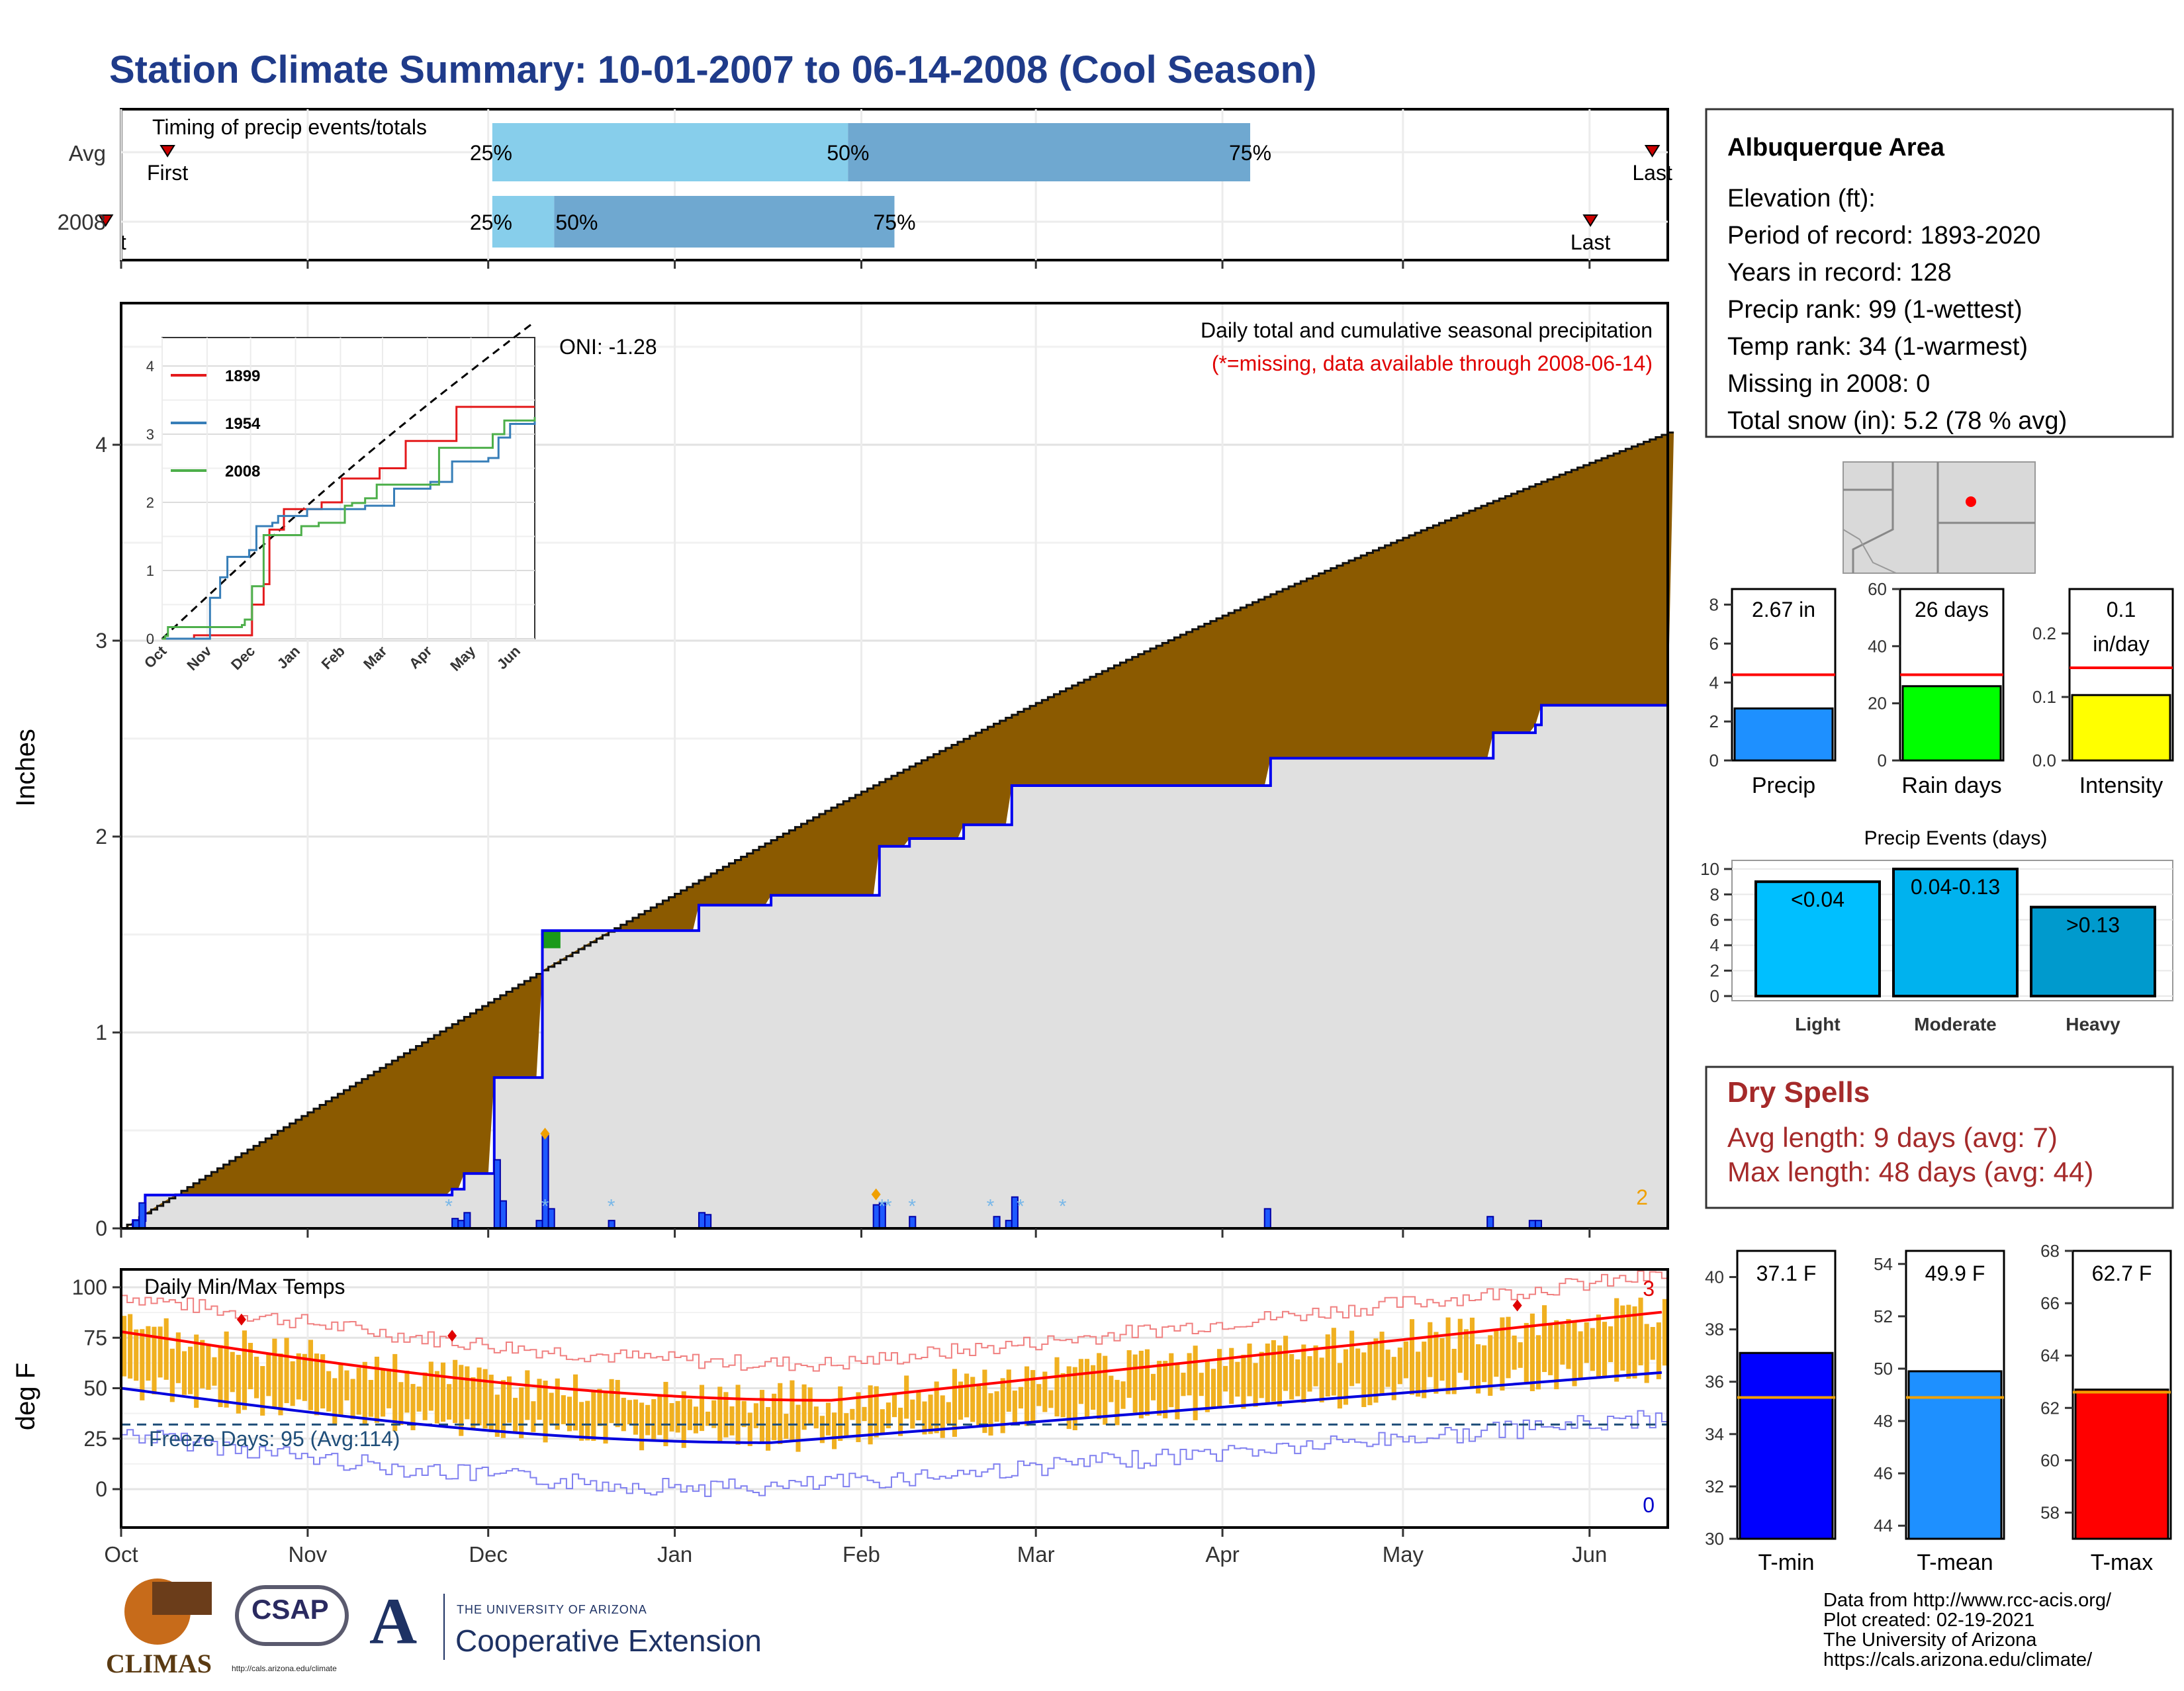 This screenshot has width=2184, height=1691. What do you see at coordinates (121, 1555) in the screenshot?
I see `month-label-Oct: Oct` at bounding box center [121, 1555].